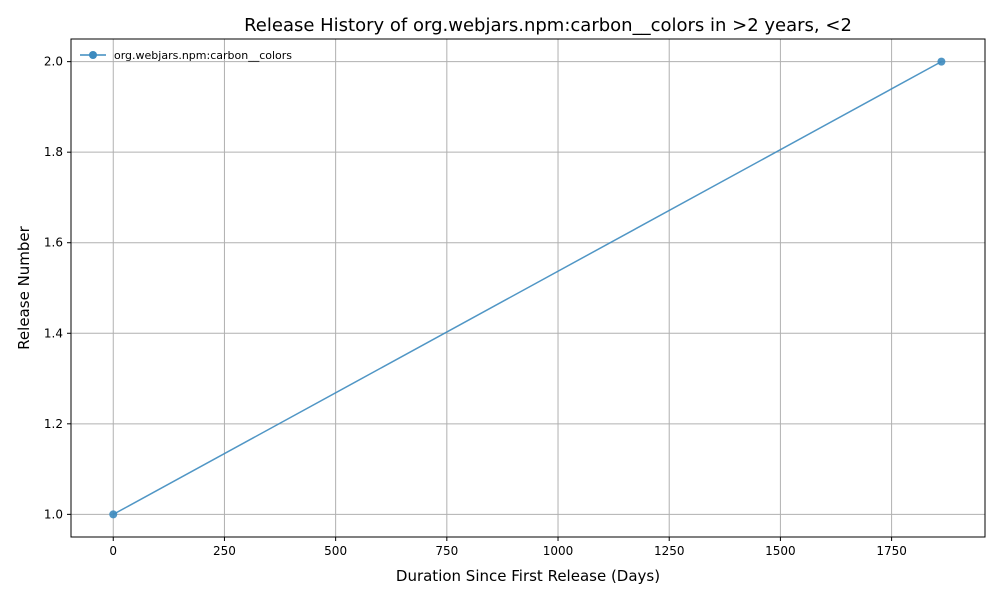  I want to click on x-tick-label: 750, so click(446, 551).